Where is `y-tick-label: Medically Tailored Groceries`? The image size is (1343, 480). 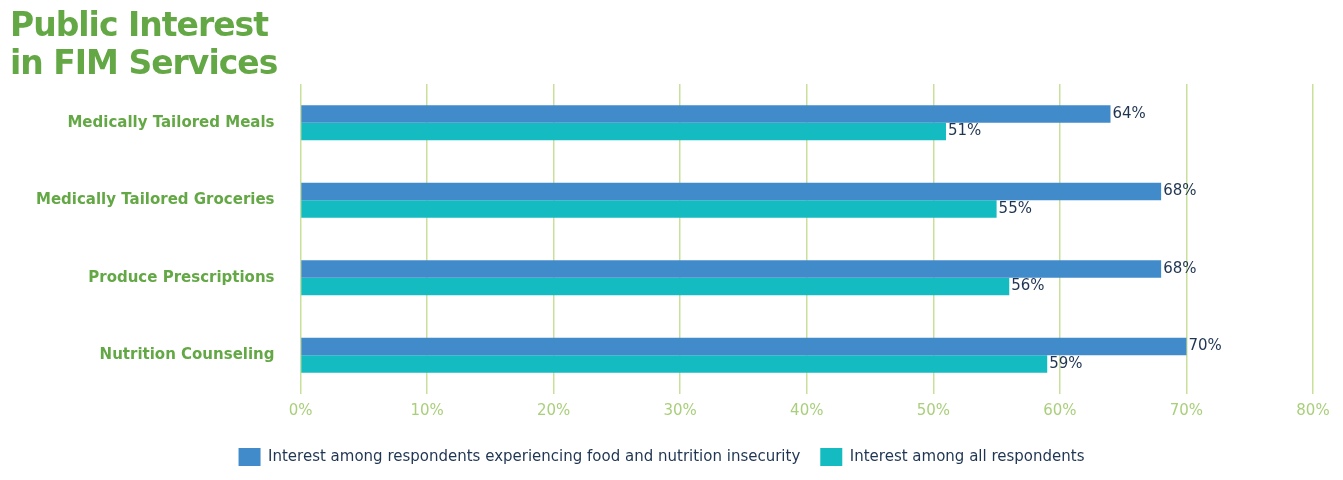 y-tick-label: Medically Tailored Groceries is located at coordinates (155, 199).